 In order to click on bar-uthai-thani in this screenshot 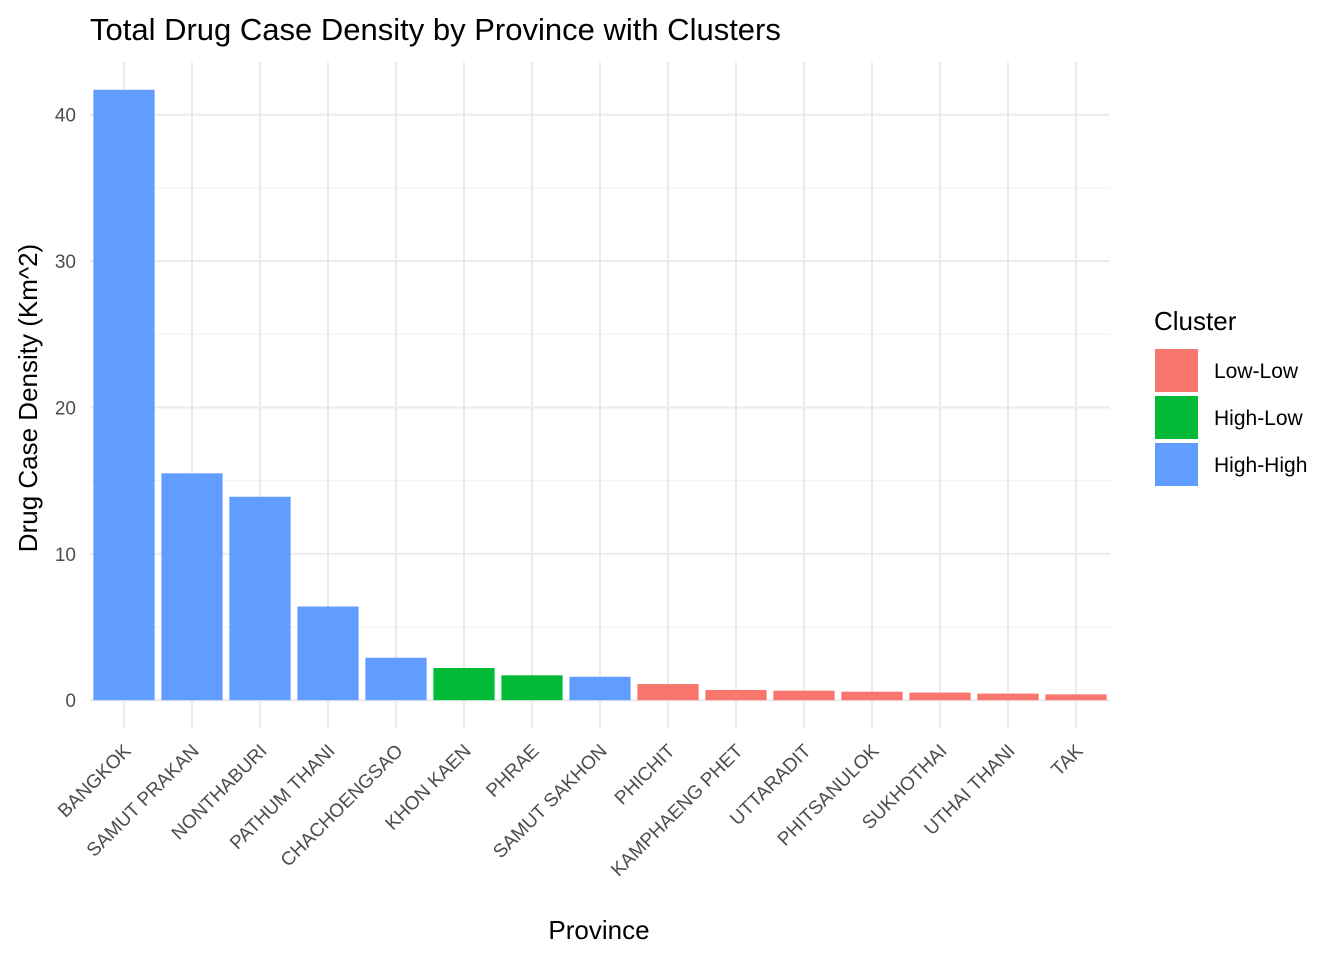, I will do `click(1008, 697)`.